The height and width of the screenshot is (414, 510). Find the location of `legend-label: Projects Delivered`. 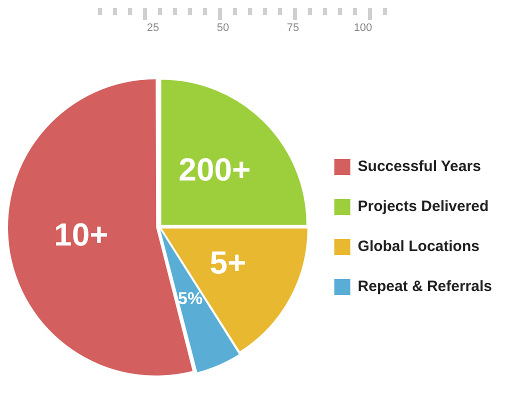

legend-label: Projects Delivered is located at coordinates (423, 207).